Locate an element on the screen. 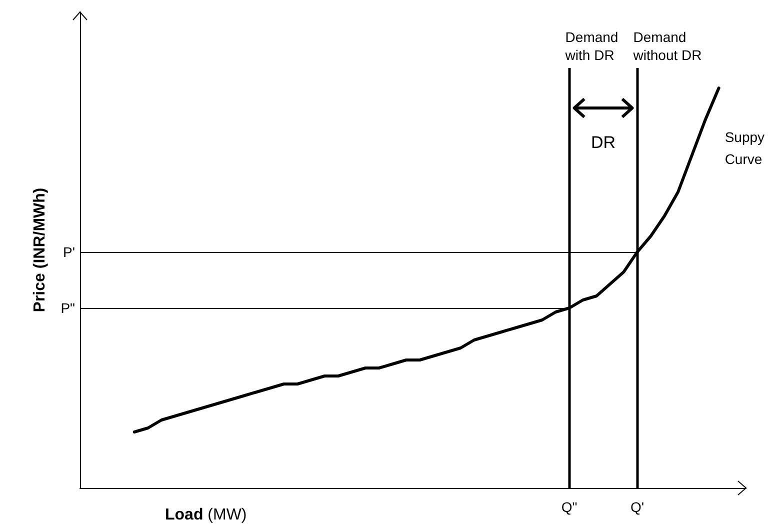  ref-line-label: P" is located at coordinates (68, 308).